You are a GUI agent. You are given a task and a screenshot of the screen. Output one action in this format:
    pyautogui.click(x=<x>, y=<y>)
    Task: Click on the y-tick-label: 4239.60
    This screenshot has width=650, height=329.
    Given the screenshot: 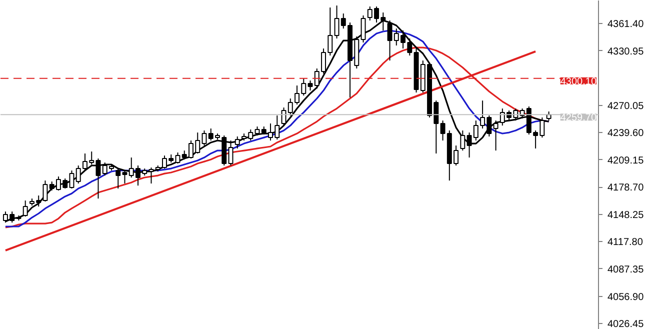 What is the action you would take?
    pyautogui.click(x=626, y=134)
    